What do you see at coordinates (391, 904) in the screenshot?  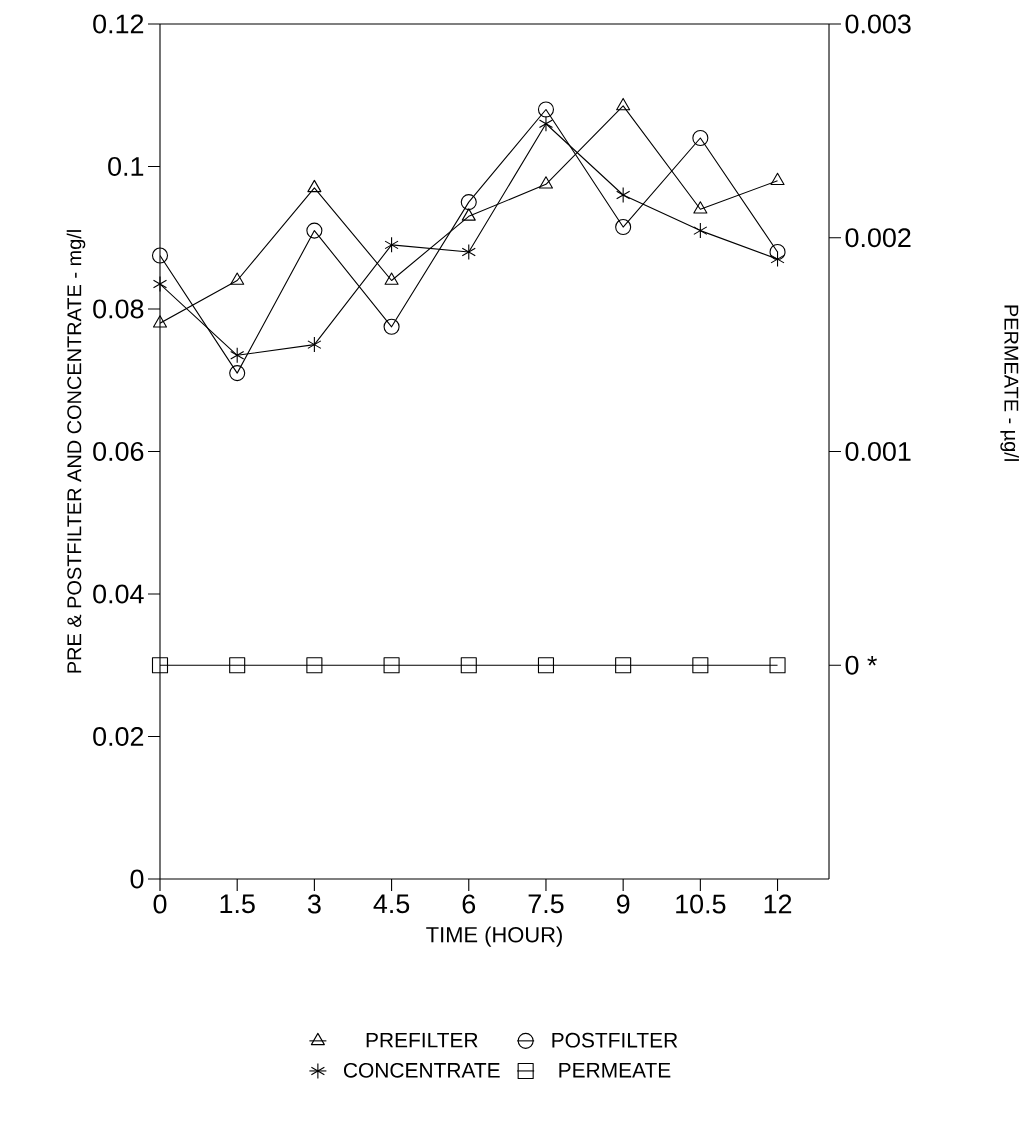 I see `x-tick-label: 4.5` at bounding box center [391, 904].